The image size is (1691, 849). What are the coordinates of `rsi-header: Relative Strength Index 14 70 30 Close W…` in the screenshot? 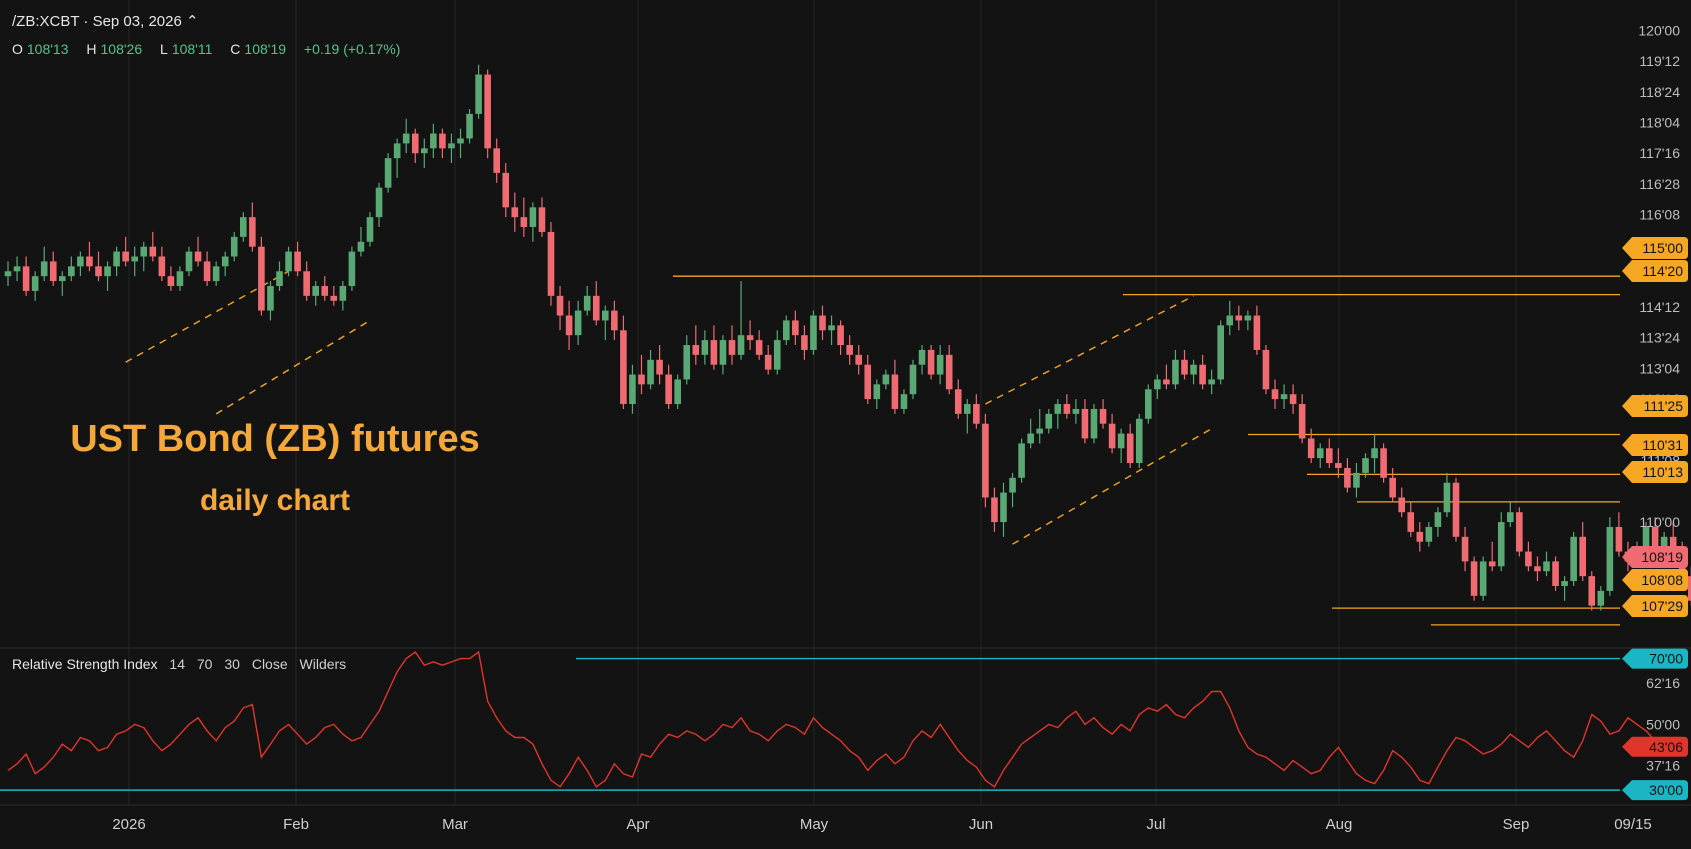 It's located at (183, 664).